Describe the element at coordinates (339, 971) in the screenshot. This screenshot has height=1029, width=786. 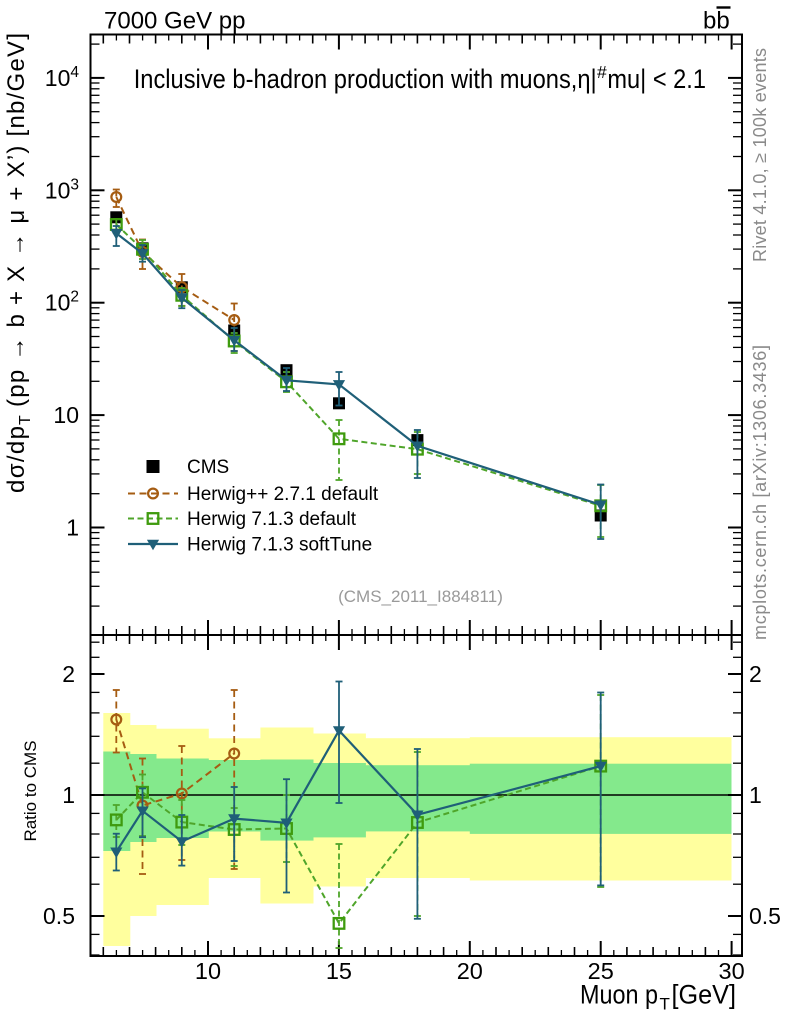
I see `svg-text: 15` at that location.